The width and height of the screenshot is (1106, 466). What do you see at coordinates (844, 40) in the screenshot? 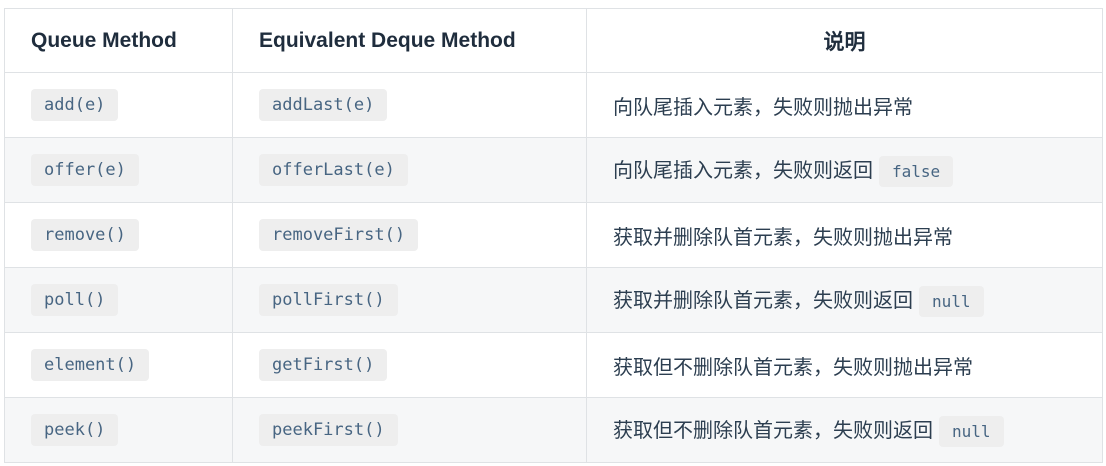
I see `header-description: 说明` at bounding box center [844, 40].